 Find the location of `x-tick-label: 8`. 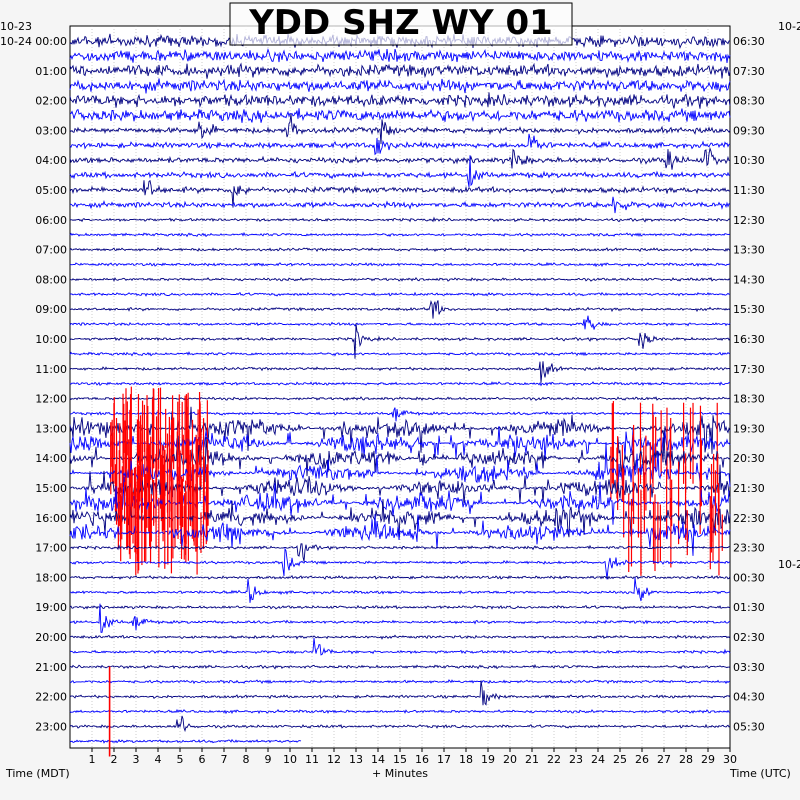

x-tick-label: 8 is located at coordinates (246, 759).